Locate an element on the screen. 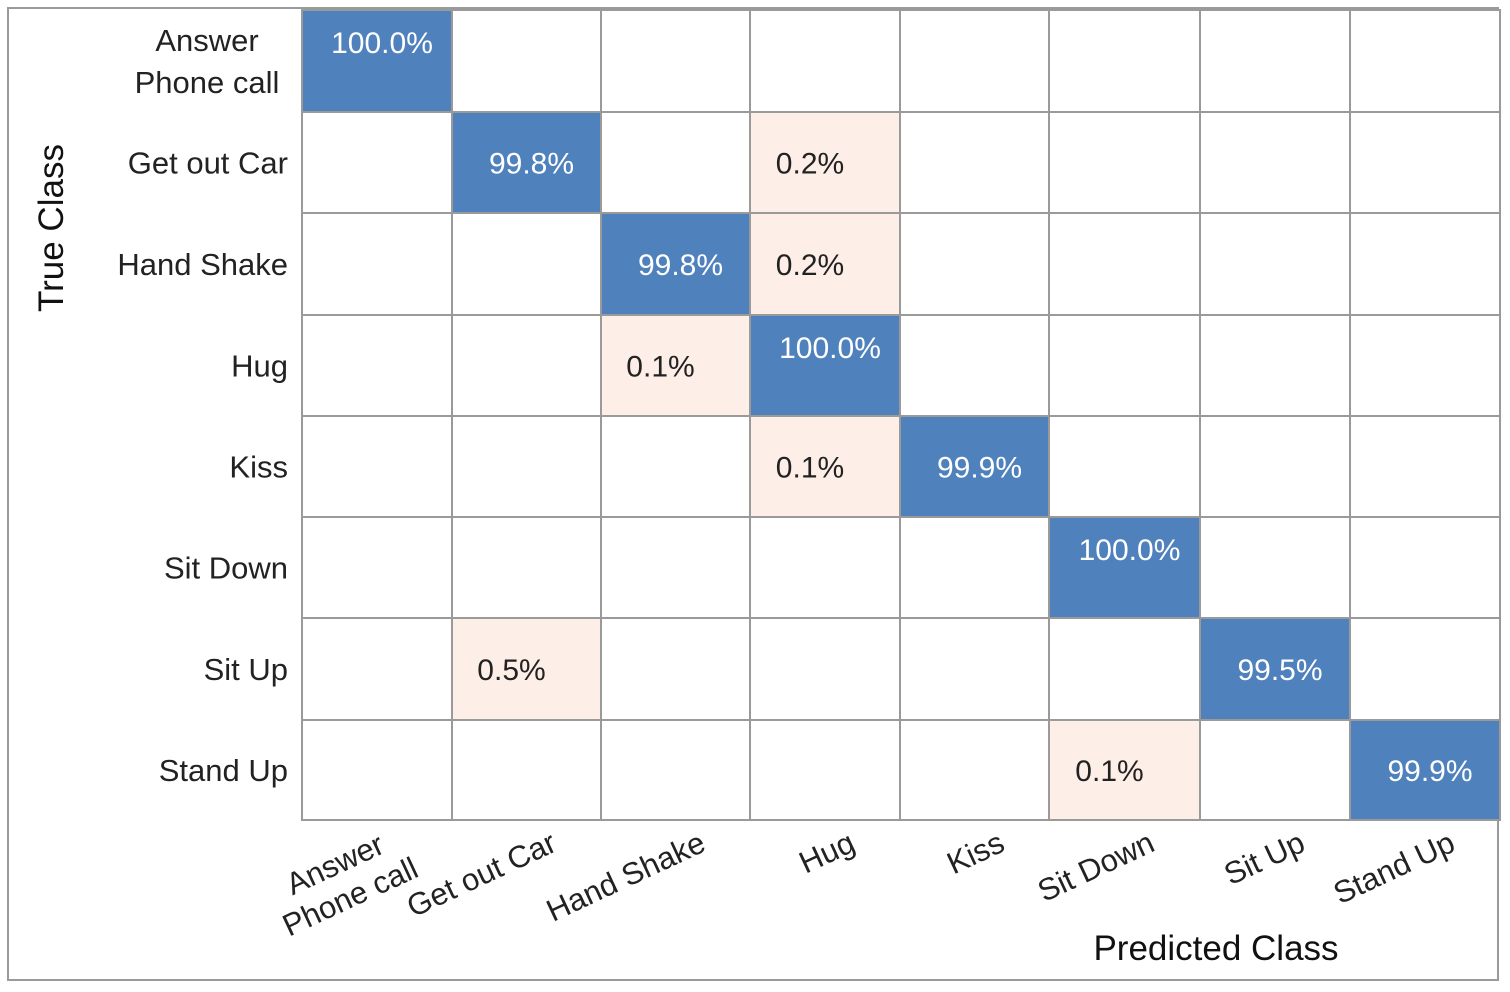  y-tick-label: Get out Car is located at coordinates (208, 163).